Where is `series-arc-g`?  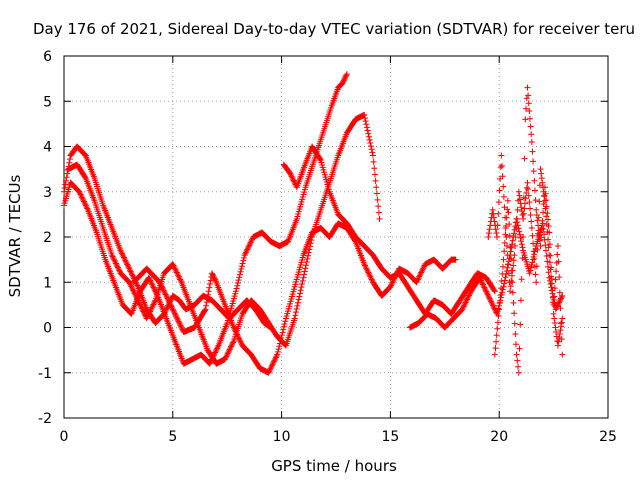
series-arc-g is located at coordinates (528, 230).